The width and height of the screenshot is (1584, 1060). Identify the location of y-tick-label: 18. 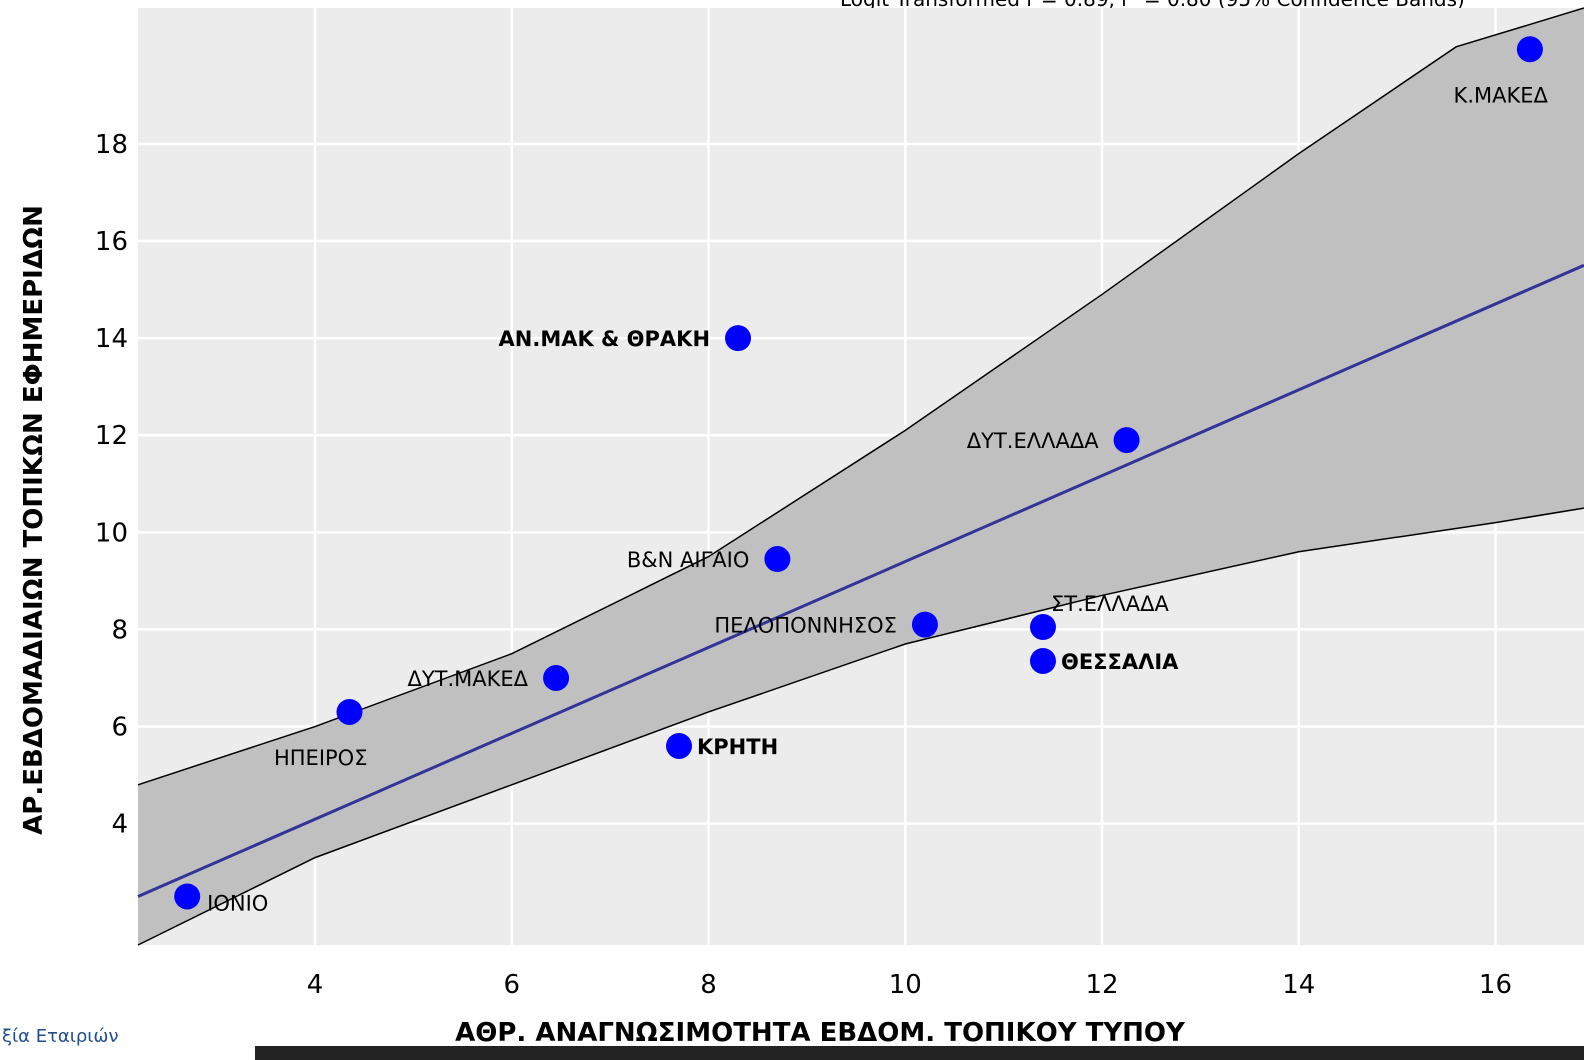
(111, 145).